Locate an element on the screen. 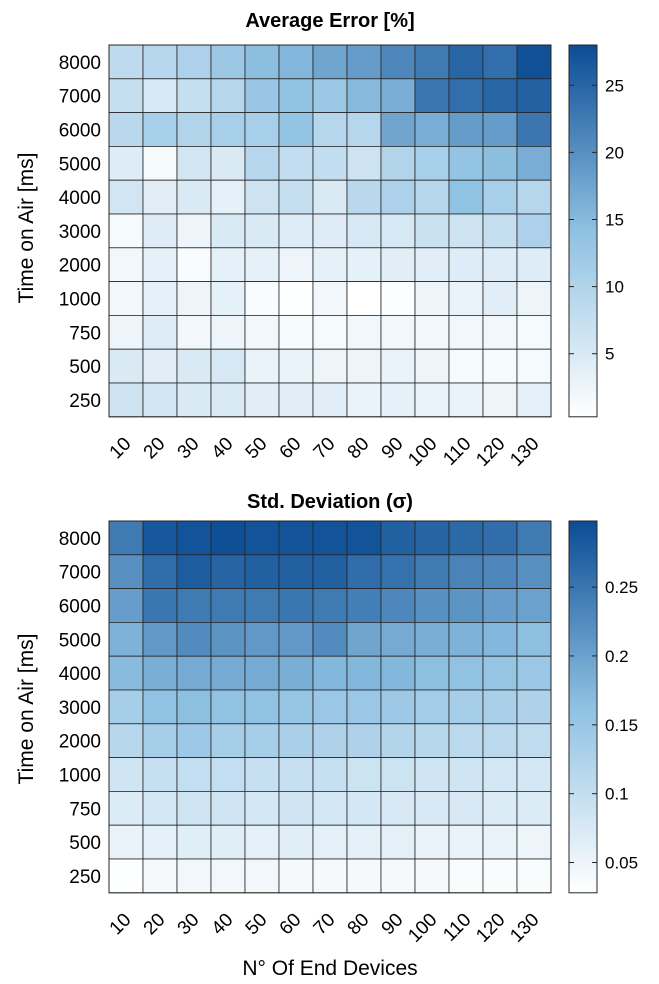 The width and height of the screenshot is (659, 984). y-tick-label: 2000 is located at coordinates (80, 742).